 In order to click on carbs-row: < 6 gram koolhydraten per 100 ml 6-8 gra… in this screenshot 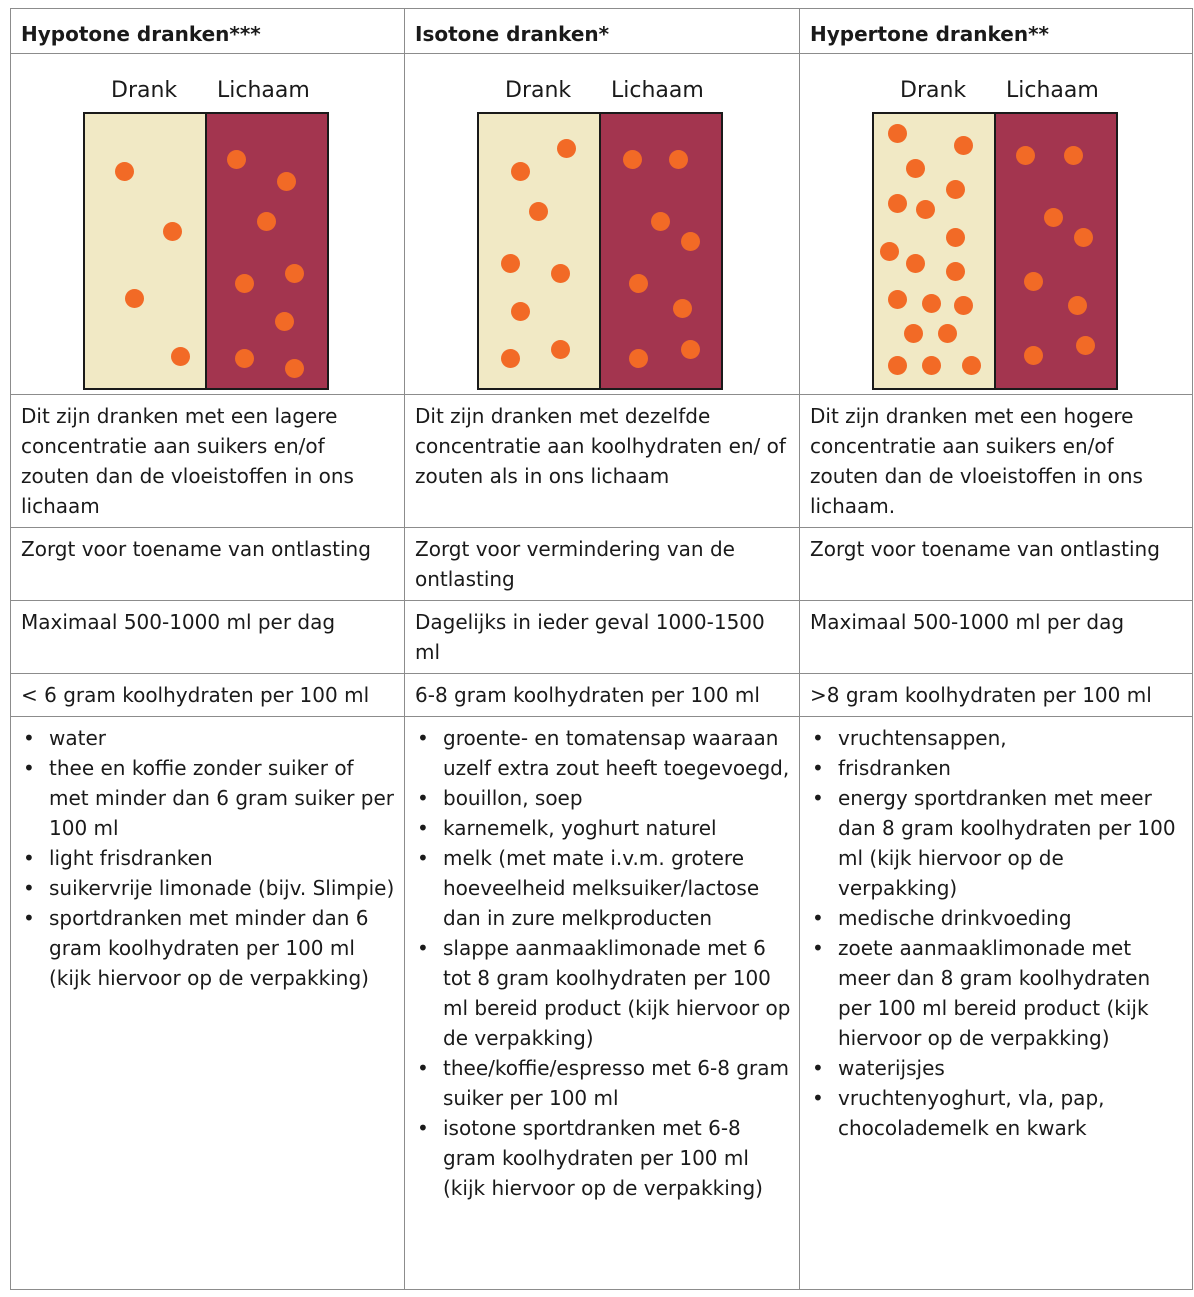, I will do `click(601, 695)`.